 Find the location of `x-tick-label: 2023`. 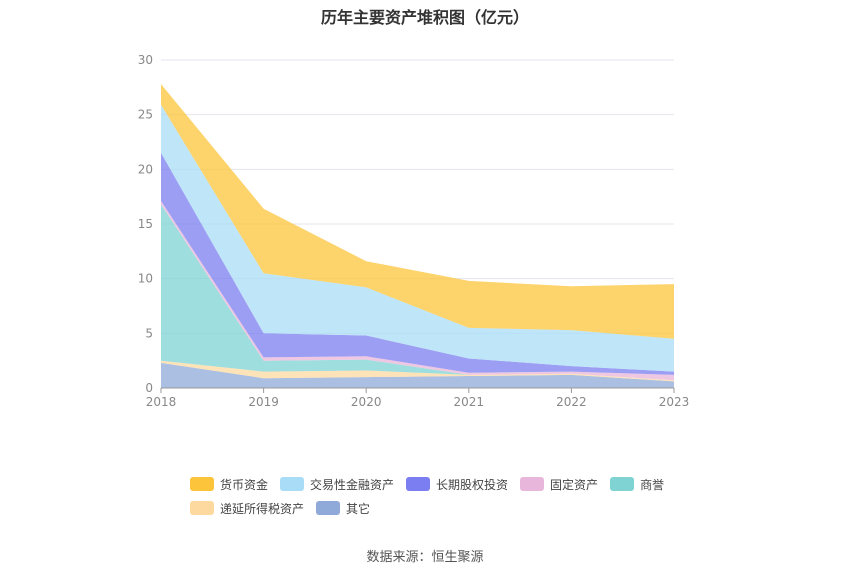

x-tick-label: 2023 is located at coordinates (674, 402).